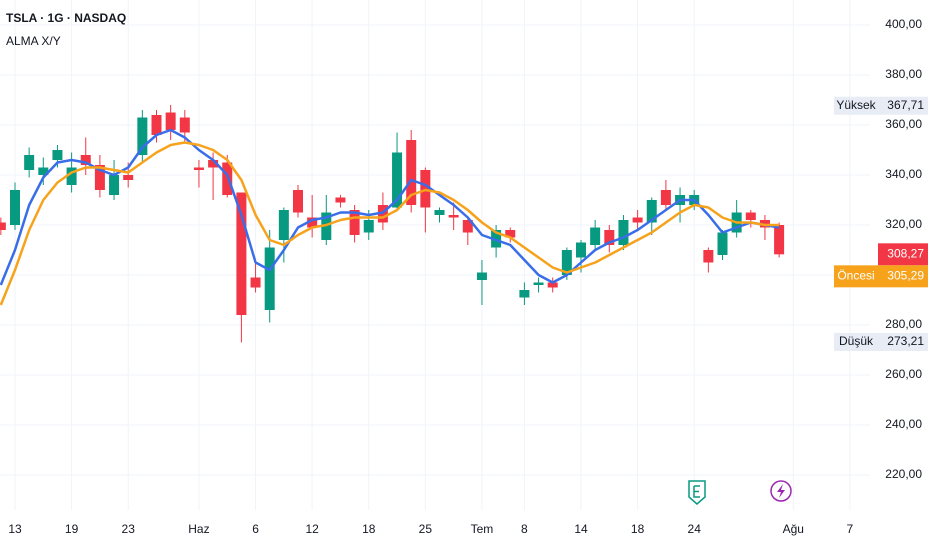 The image size is (932, 550). Describe the element at coordinates (426, 529) in the screenshot. I see `x-tick-label: 25` at that location.